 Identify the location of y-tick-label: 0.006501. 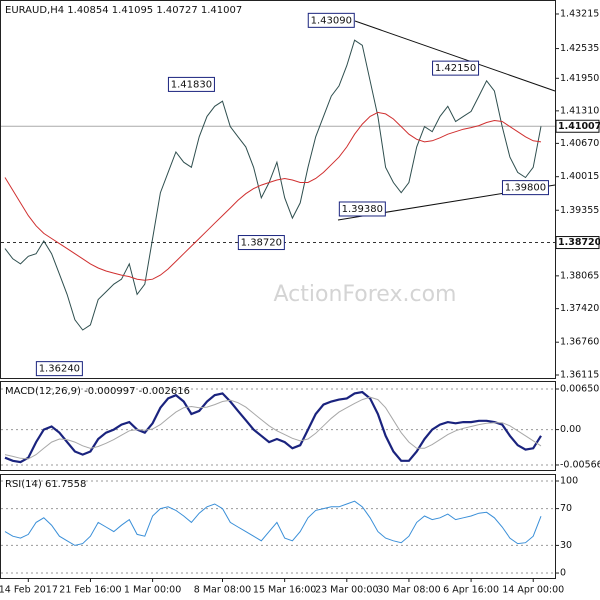
(580, 388).